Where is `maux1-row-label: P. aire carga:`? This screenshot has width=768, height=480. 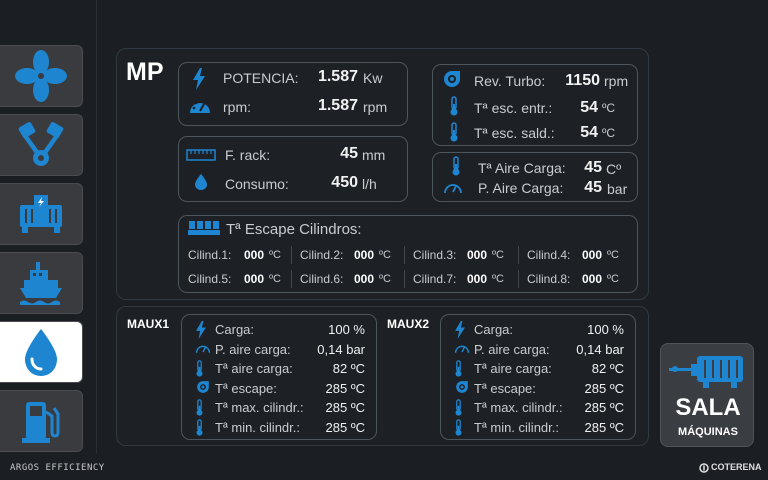 maux1-row-label: P. aire carga: is located at coordinates (253, 349).